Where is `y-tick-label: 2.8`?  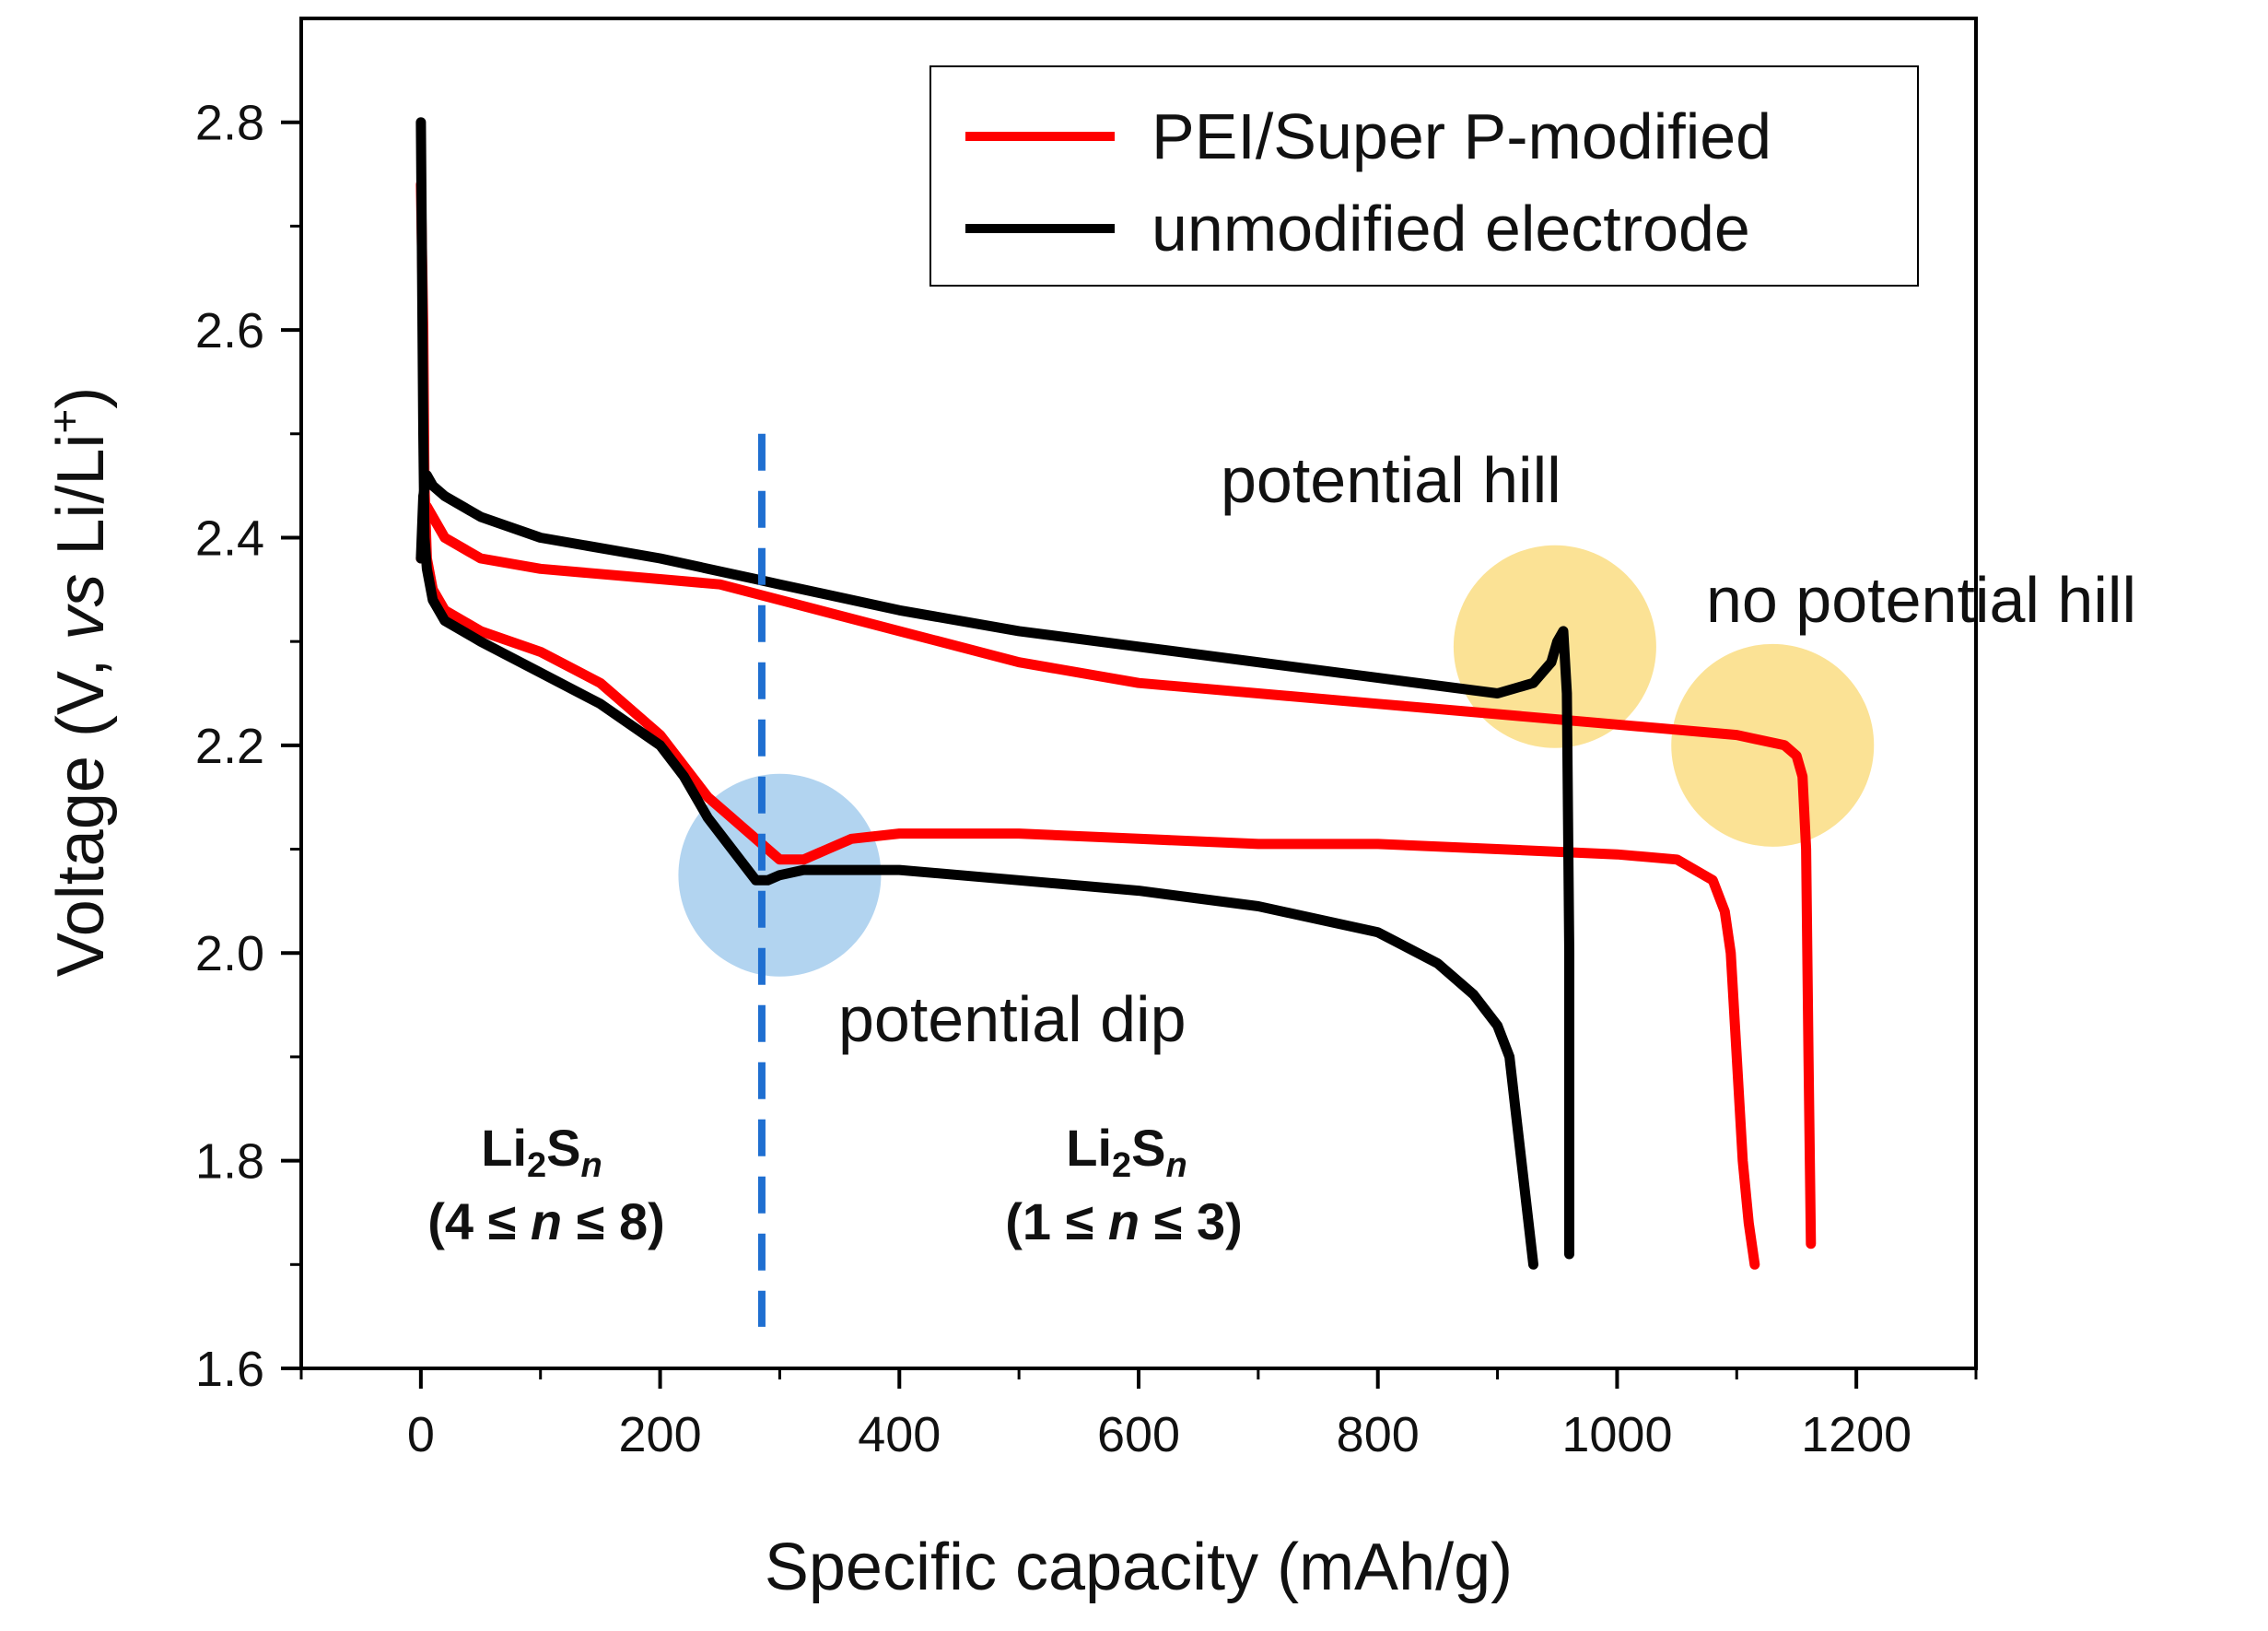 y-tick-label: 2.8 is located at coordinates (229, 123).